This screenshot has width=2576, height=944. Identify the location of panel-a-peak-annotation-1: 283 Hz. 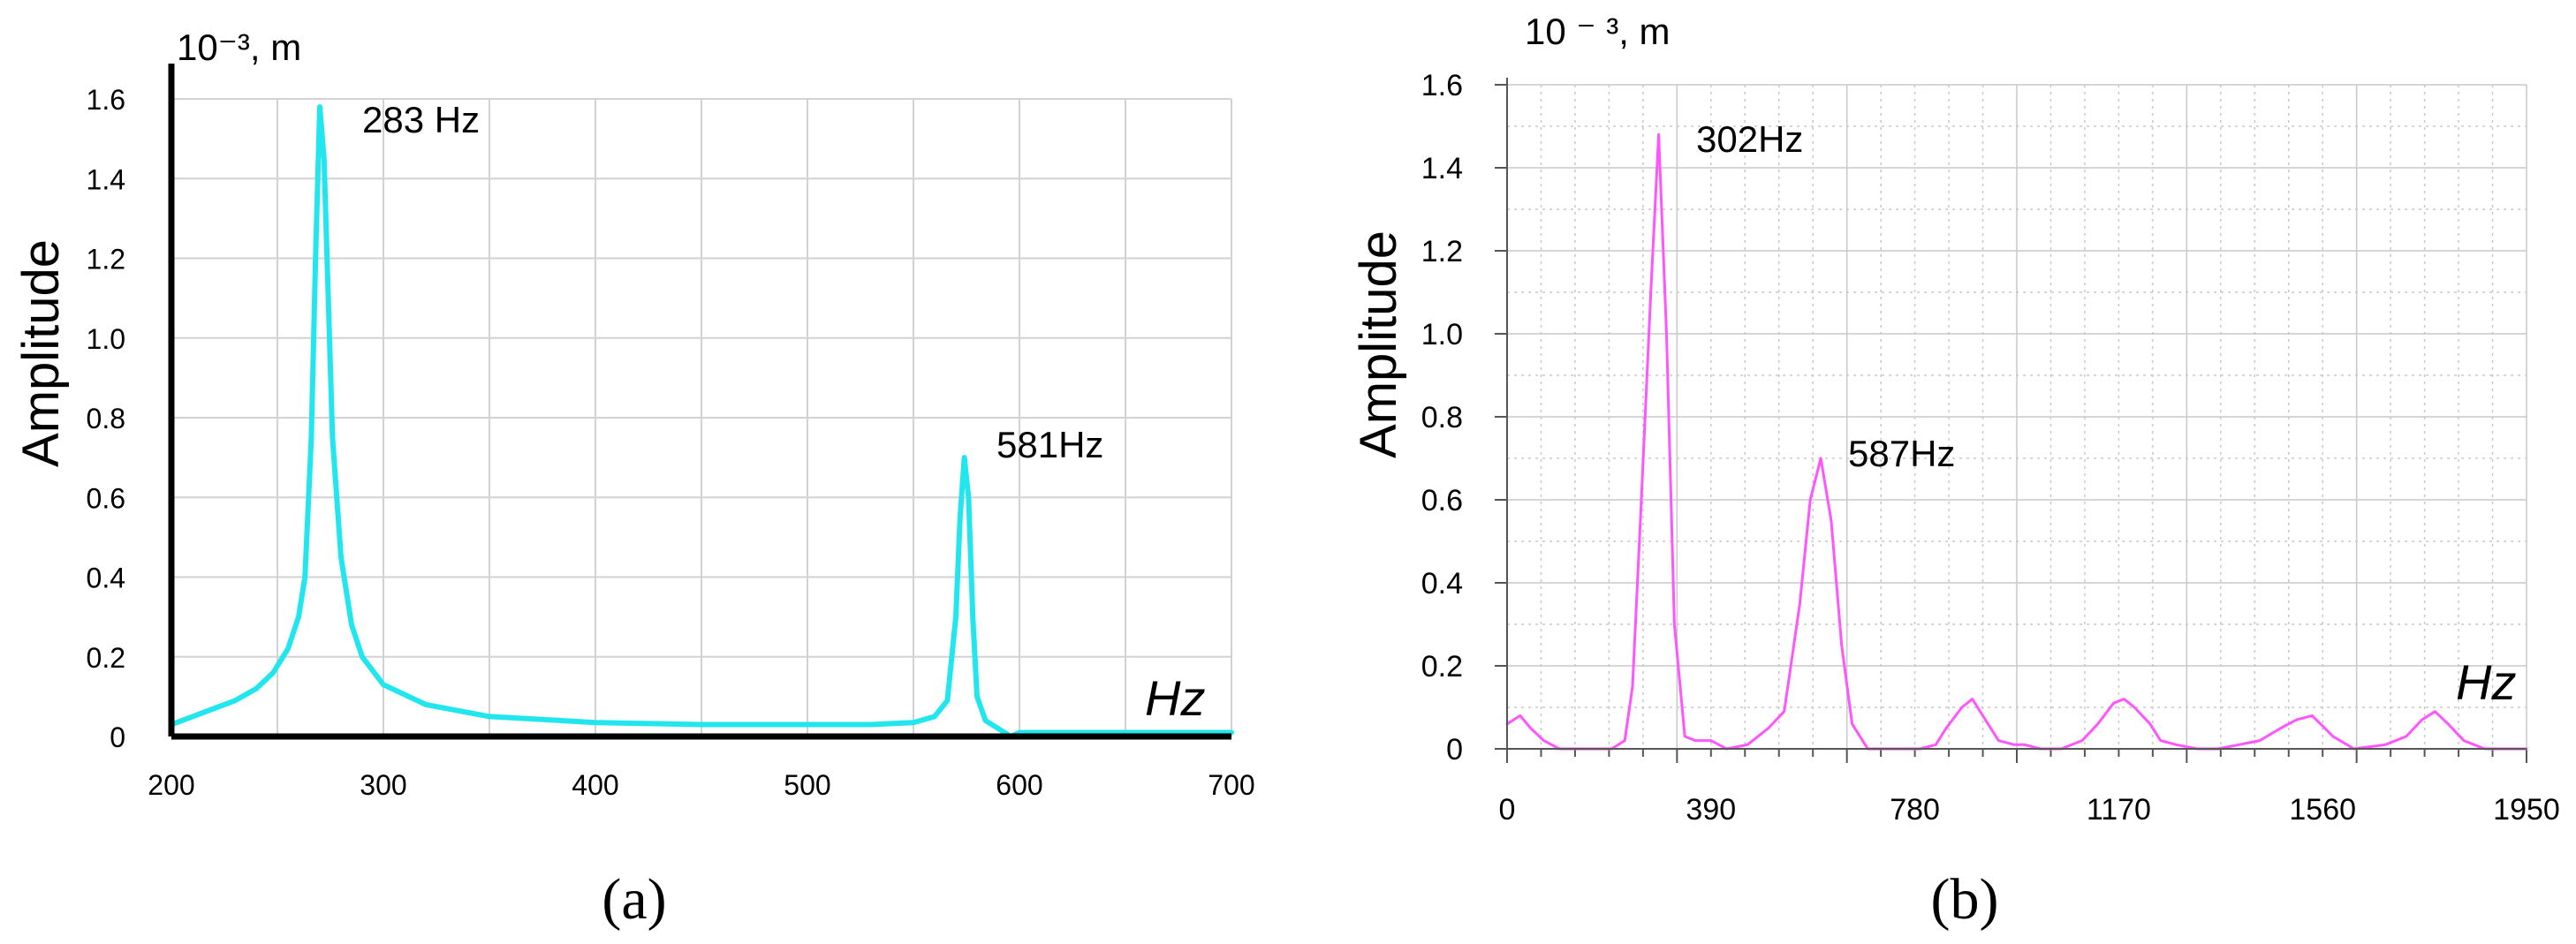
(421, 119).